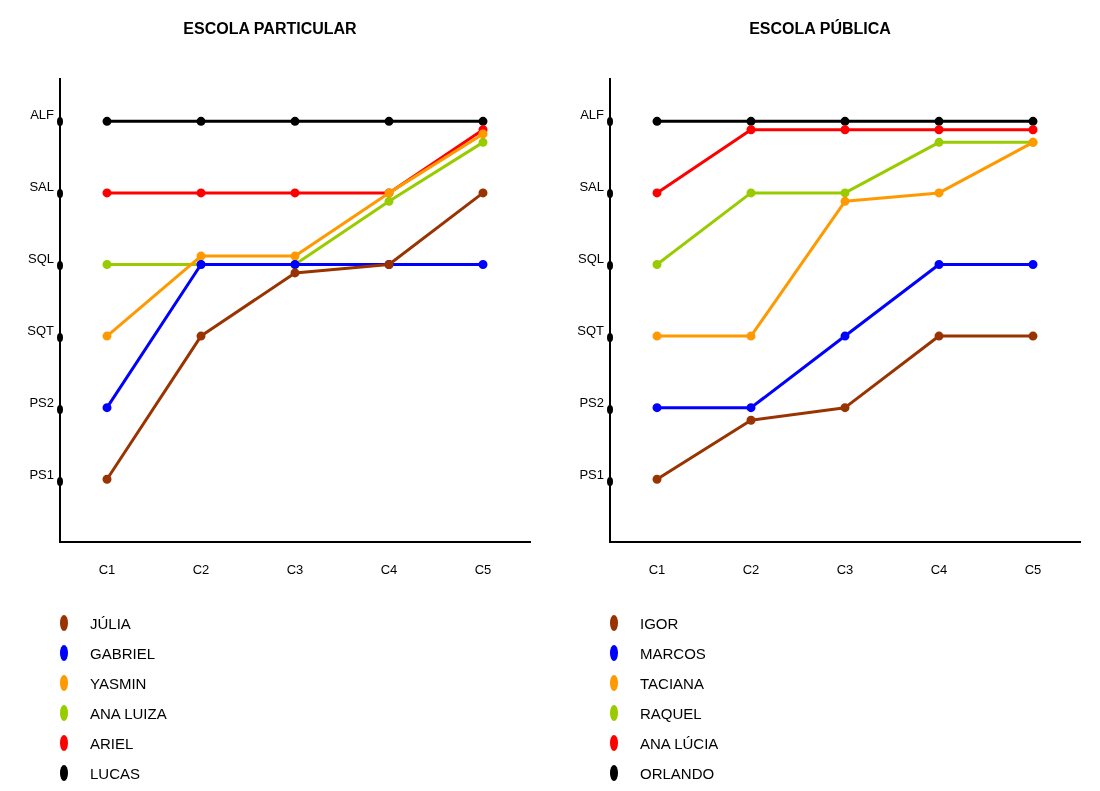  I want to click on chart-title: ESCOLA PÚBLICA, so click(820, 28).